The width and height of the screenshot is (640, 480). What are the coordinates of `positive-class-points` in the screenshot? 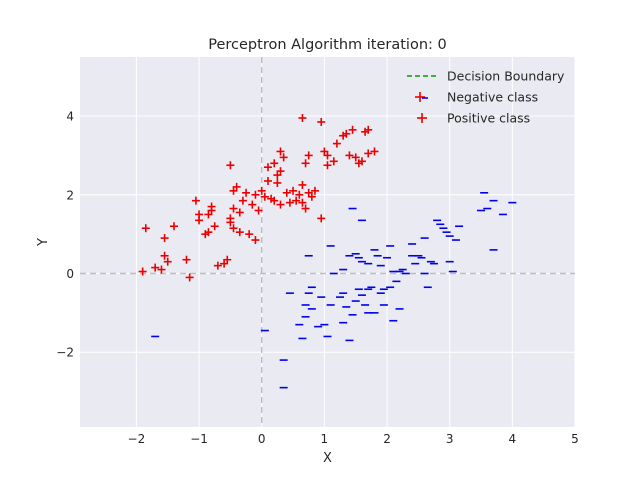 It's located at (258, 198).